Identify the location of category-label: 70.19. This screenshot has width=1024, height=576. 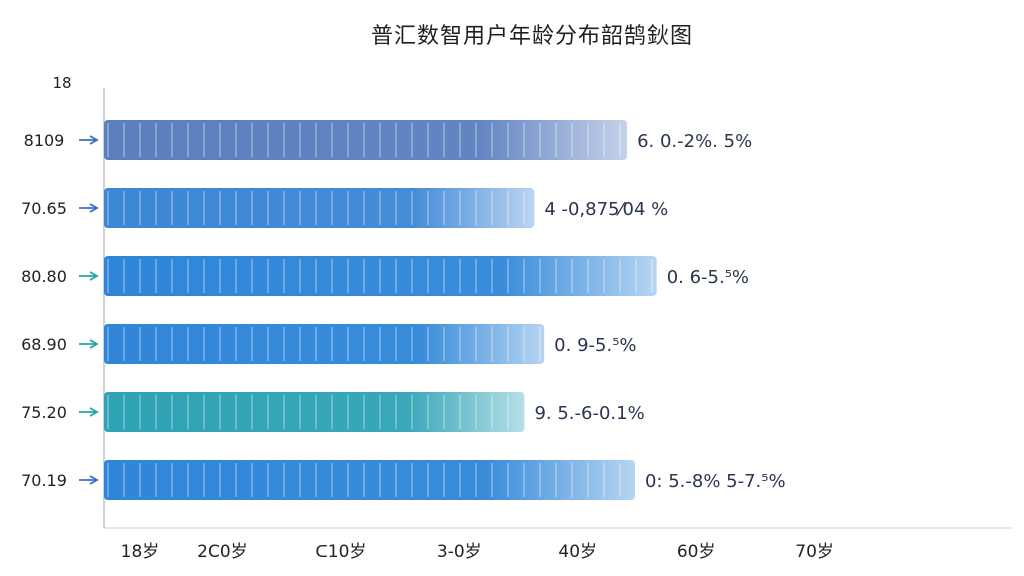
(44, 480).